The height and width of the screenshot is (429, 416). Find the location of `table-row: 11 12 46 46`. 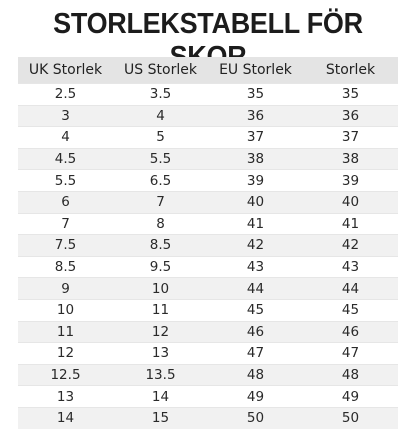

table-row: 11 12 46 46 is located at coordinates (208, 331).